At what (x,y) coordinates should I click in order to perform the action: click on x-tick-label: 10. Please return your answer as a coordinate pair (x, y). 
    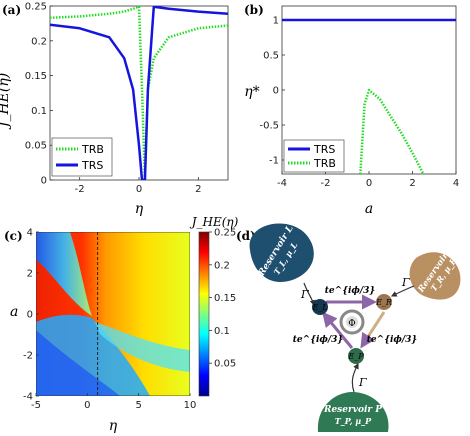
    Looking at the image, I should click on (190, 405).